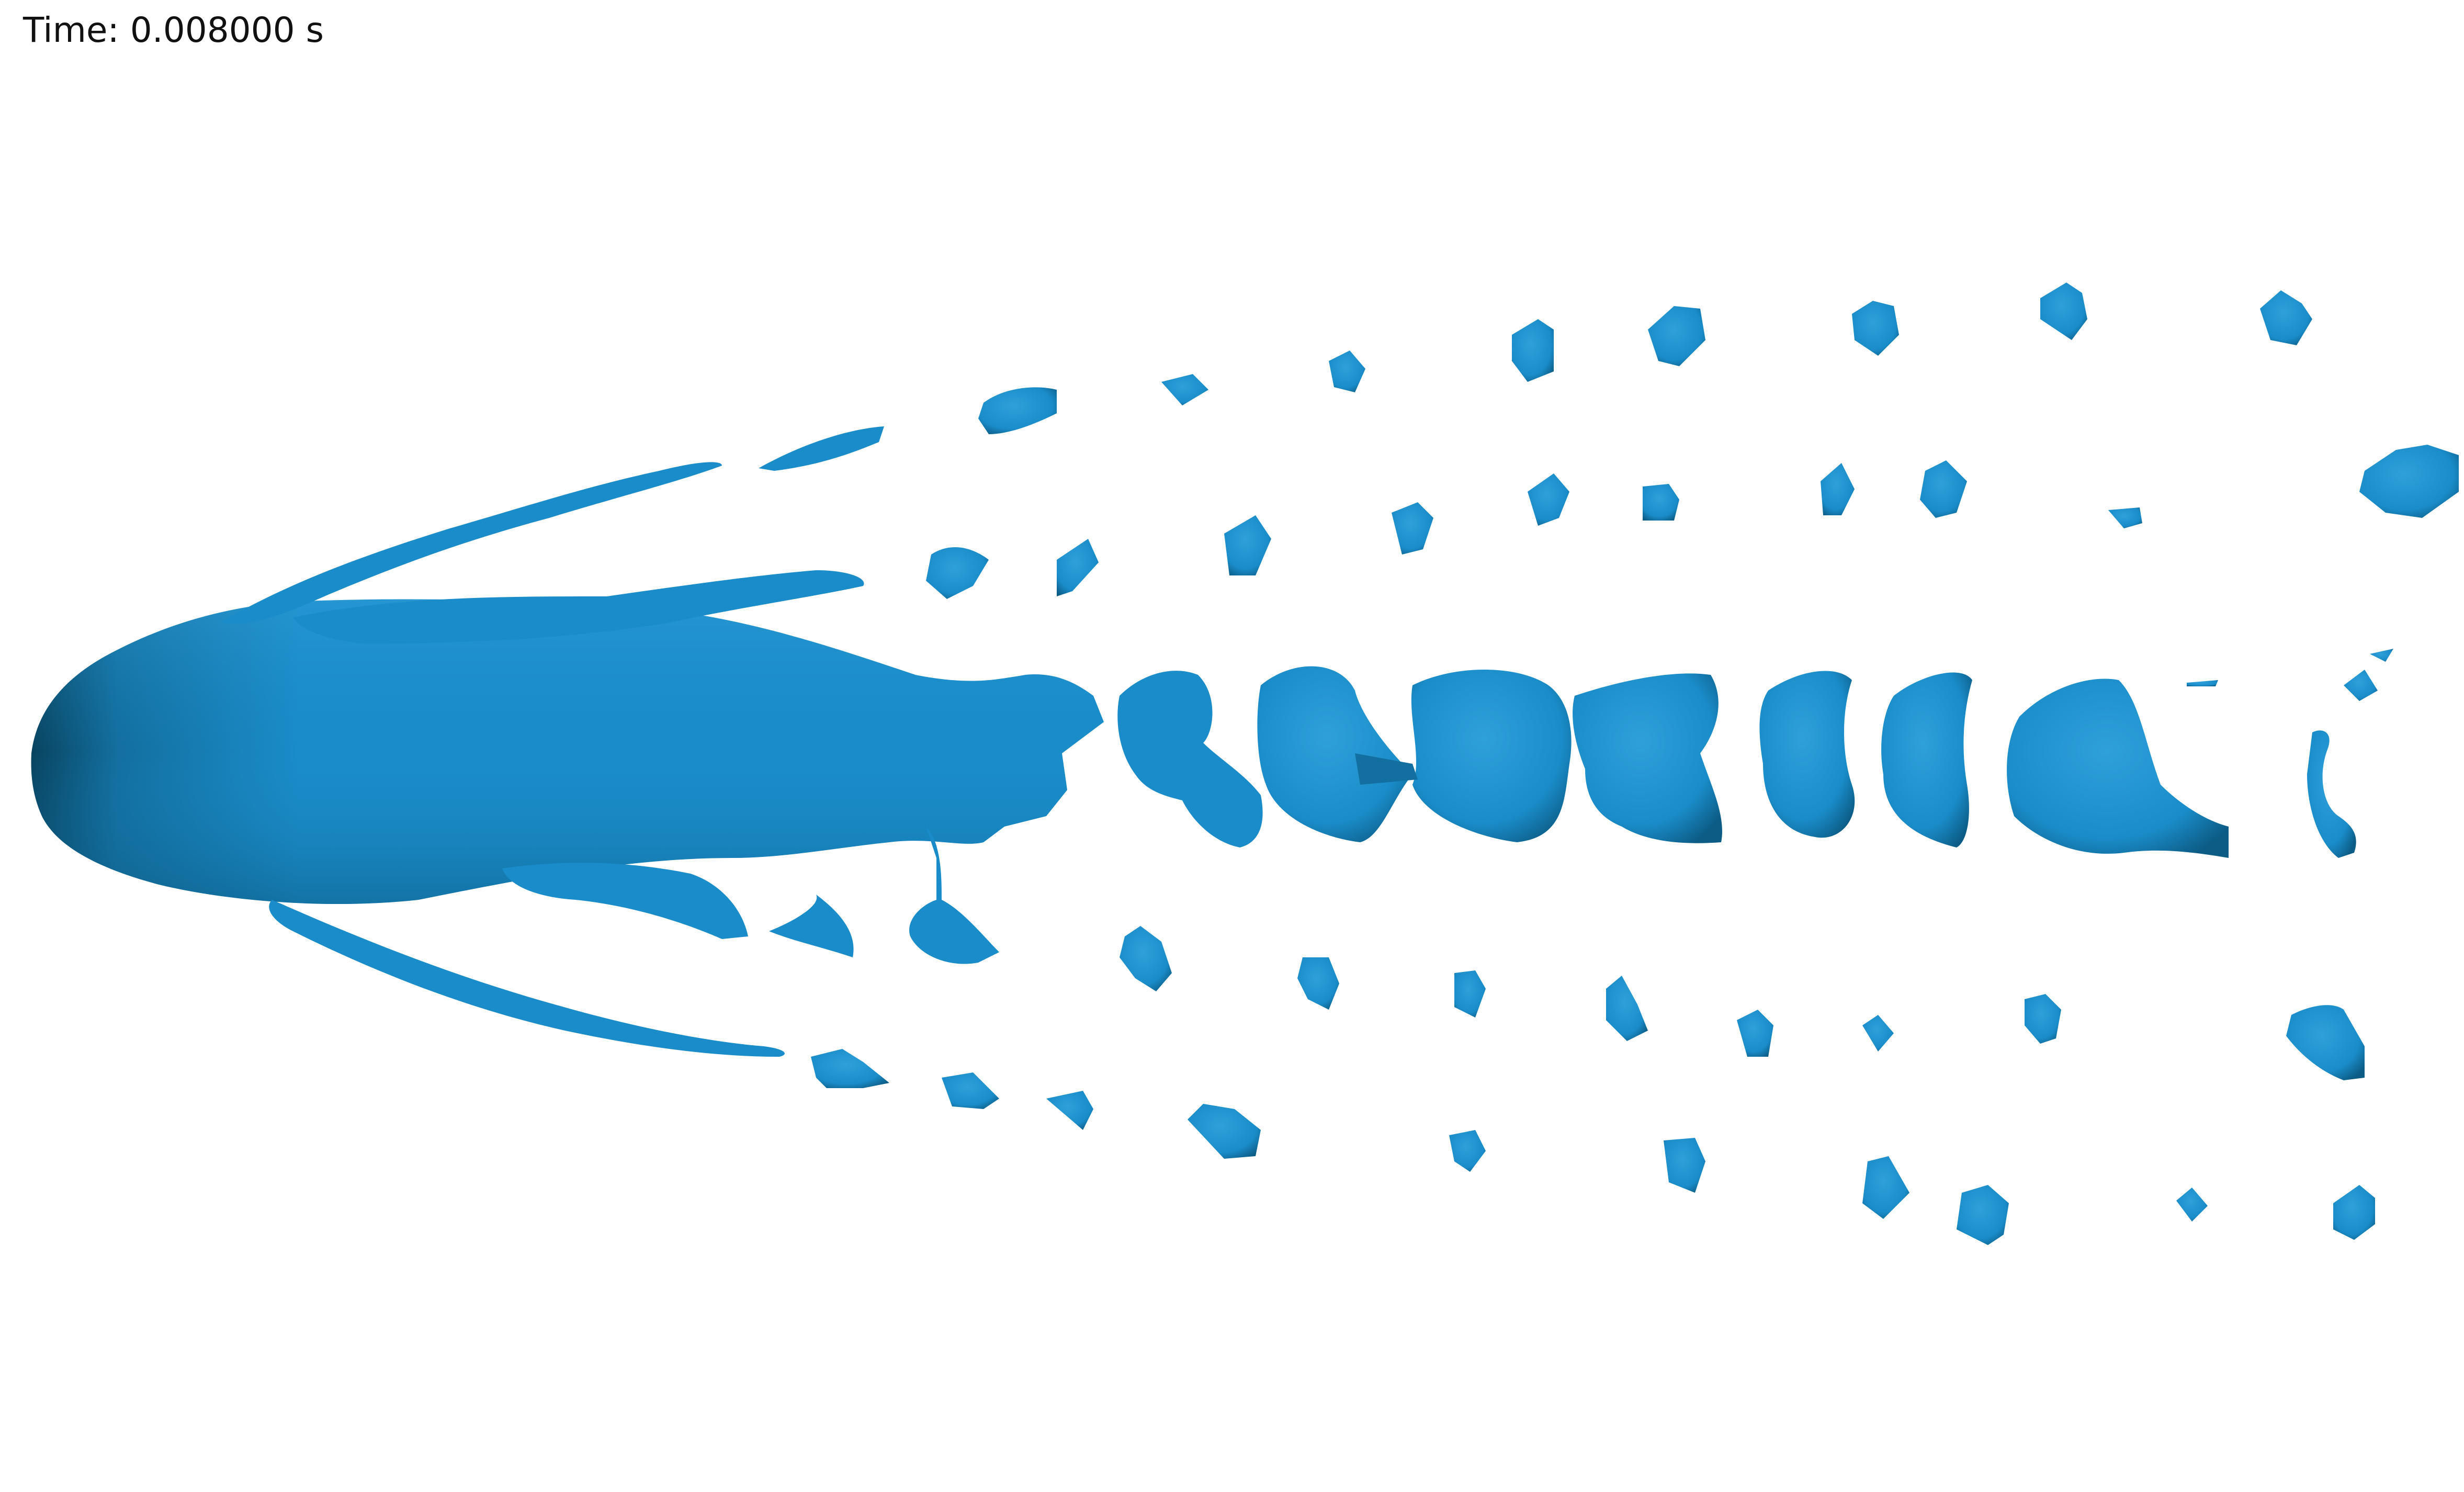 The width and height of the screenshot is (2464, 1492). I want to click on lower-ligament-drip, so click(954, 895).